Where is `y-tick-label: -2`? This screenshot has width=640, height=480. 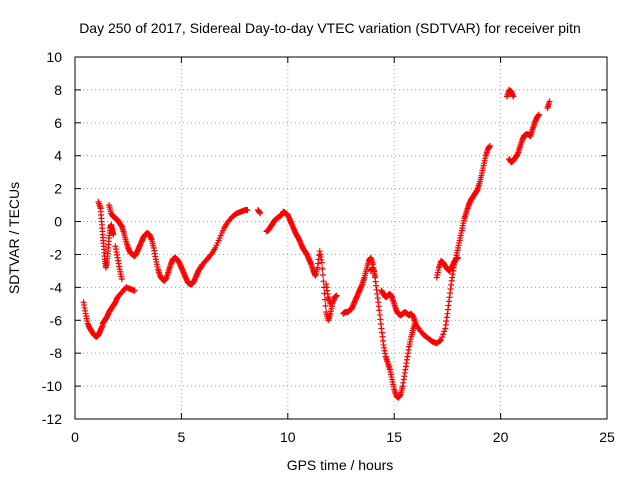
y-tick-label: -2 is located at coordinates (56, 254).